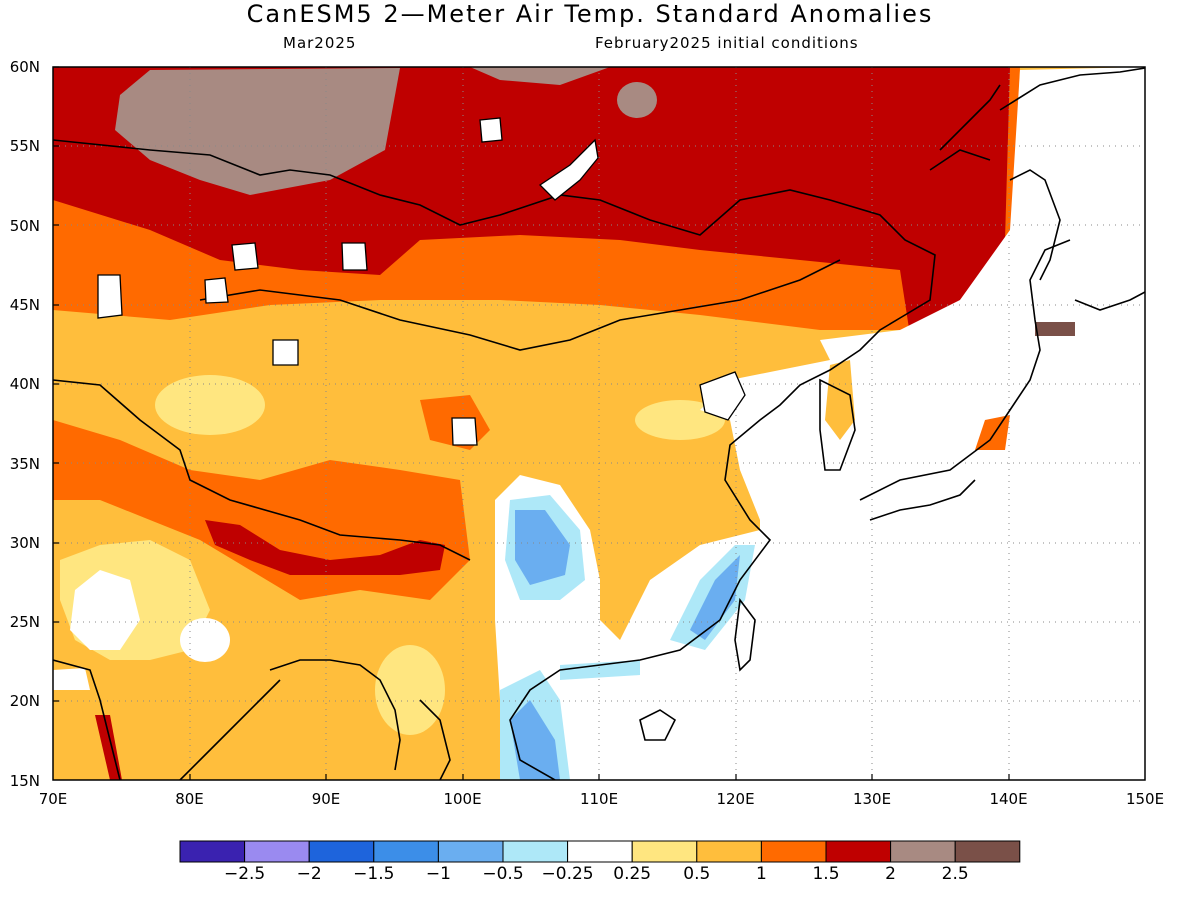 The height and width of the screenshot is (900, 1200). What do you see at coordinates (24, 780) in the screenshot?
I see `latitude-label: 15N` at bounding box center [24, 780].